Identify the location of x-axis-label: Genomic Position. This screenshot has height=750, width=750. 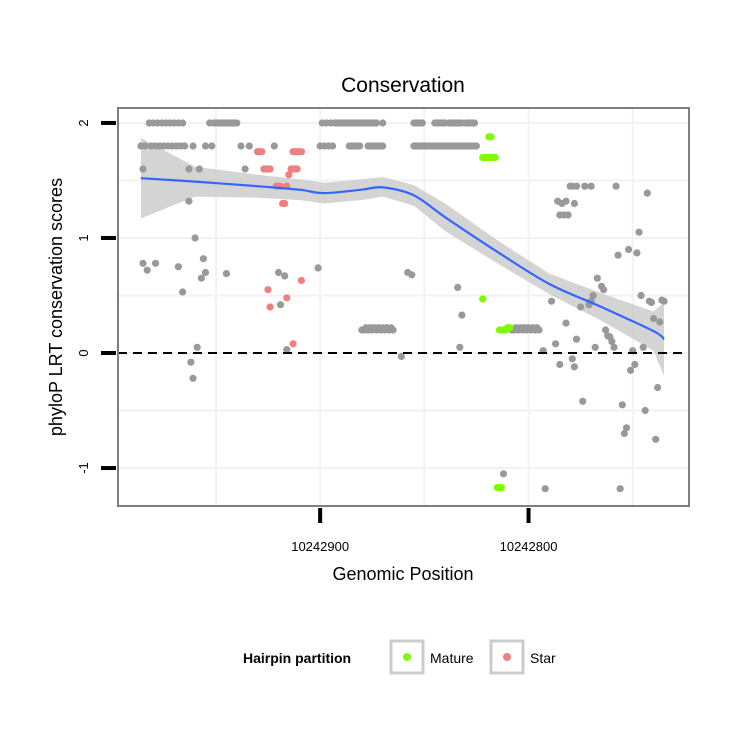
(402, 574).